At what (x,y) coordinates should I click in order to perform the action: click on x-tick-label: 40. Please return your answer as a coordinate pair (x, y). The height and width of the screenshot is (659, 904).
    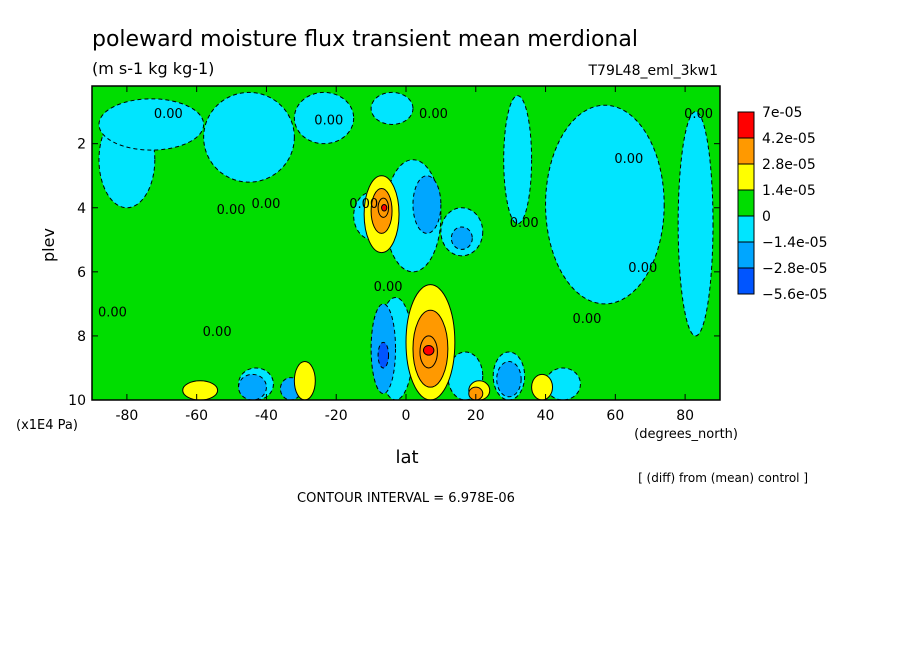
    Looking at the image, I should click on (546, 416).